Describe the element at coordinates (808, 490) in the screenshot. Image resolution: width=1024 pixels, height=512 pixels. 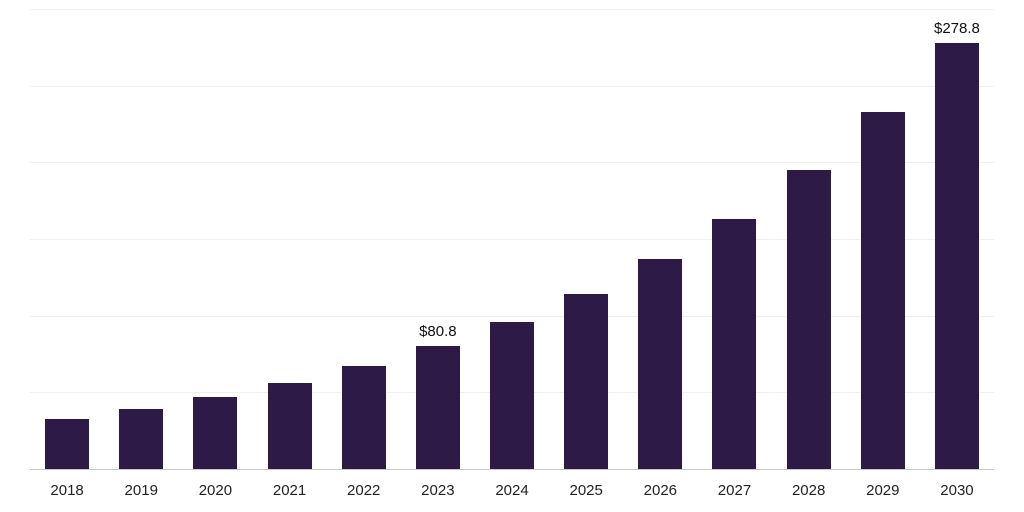
I see `x-axis-label: 2028` at that location.